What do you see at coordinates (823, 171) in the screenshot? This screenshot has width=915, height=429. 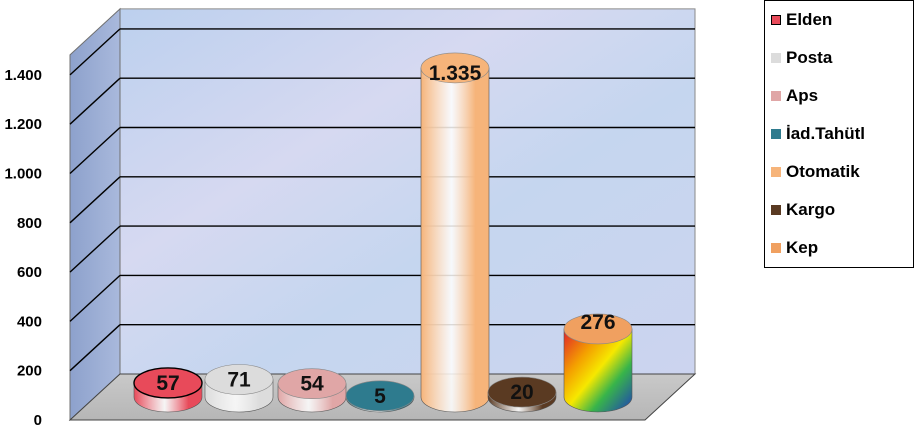 I see `legend-label: Otomatik` at bounding box center [823, 171].